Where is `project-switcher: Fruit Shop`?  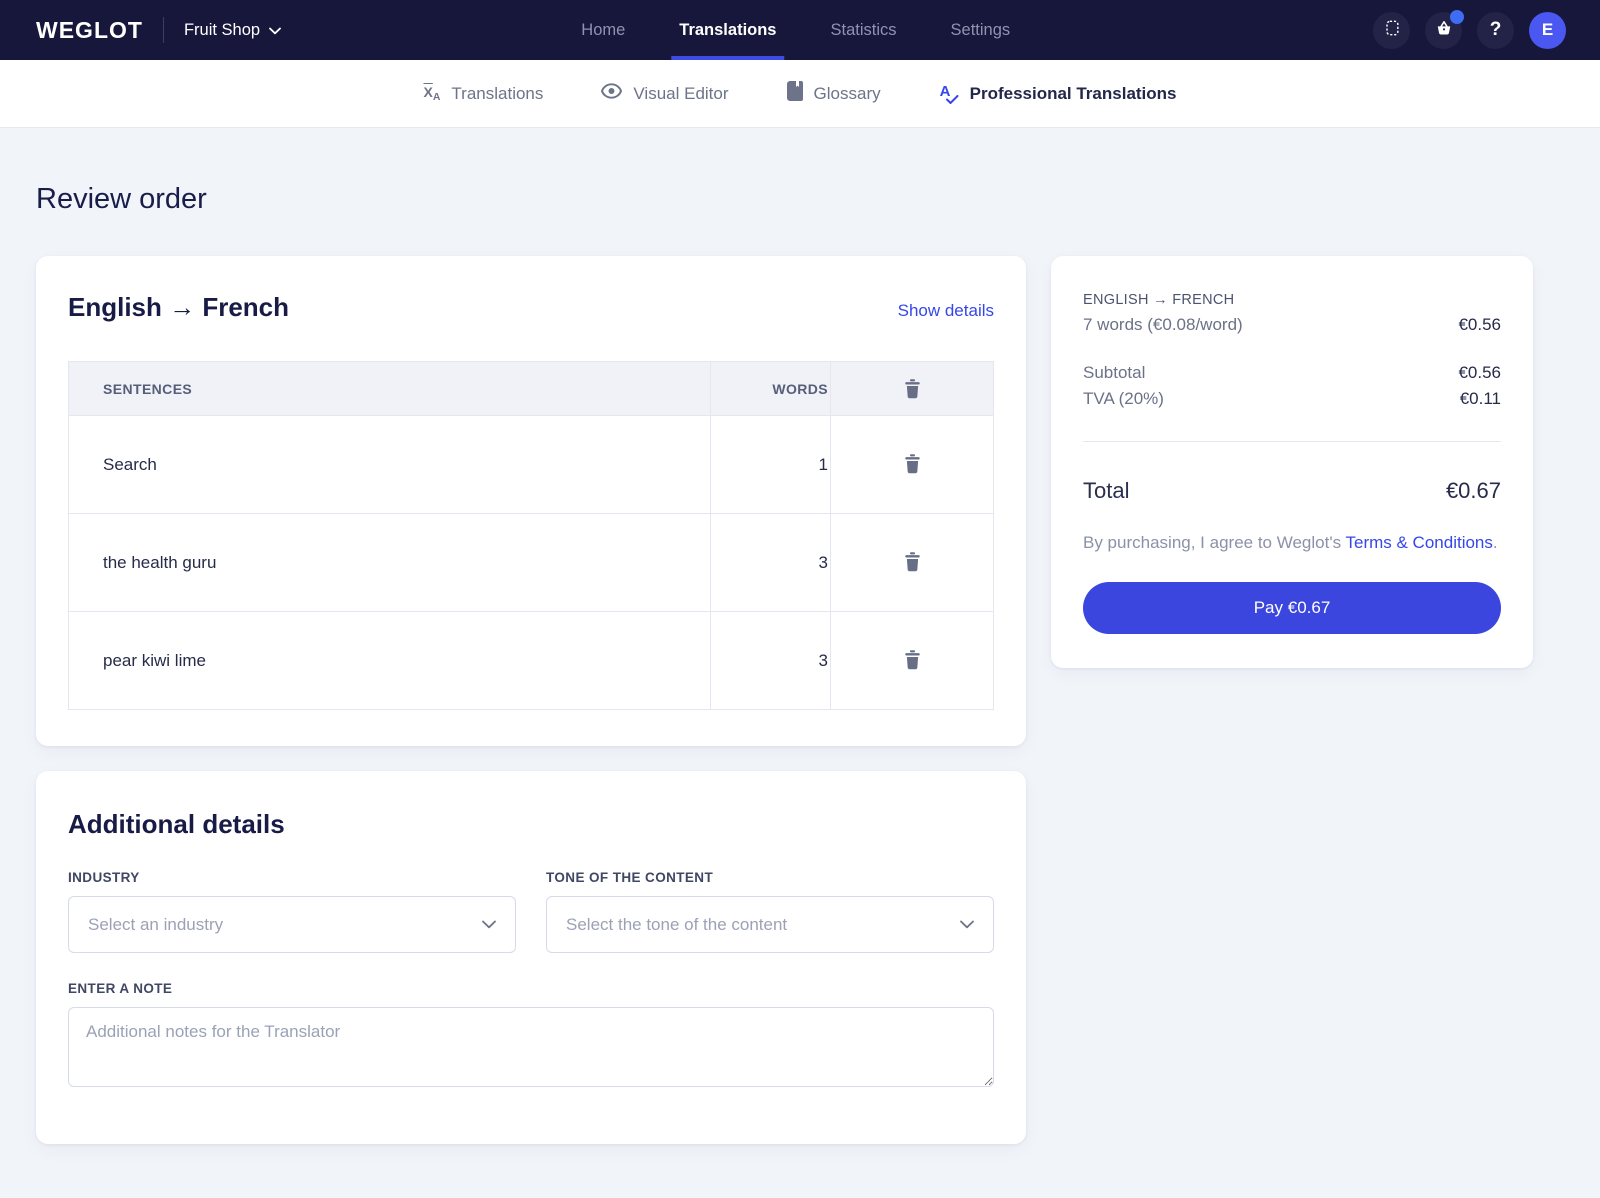
project-switcher: Fruit Shop is located at coordinates (232, 30).